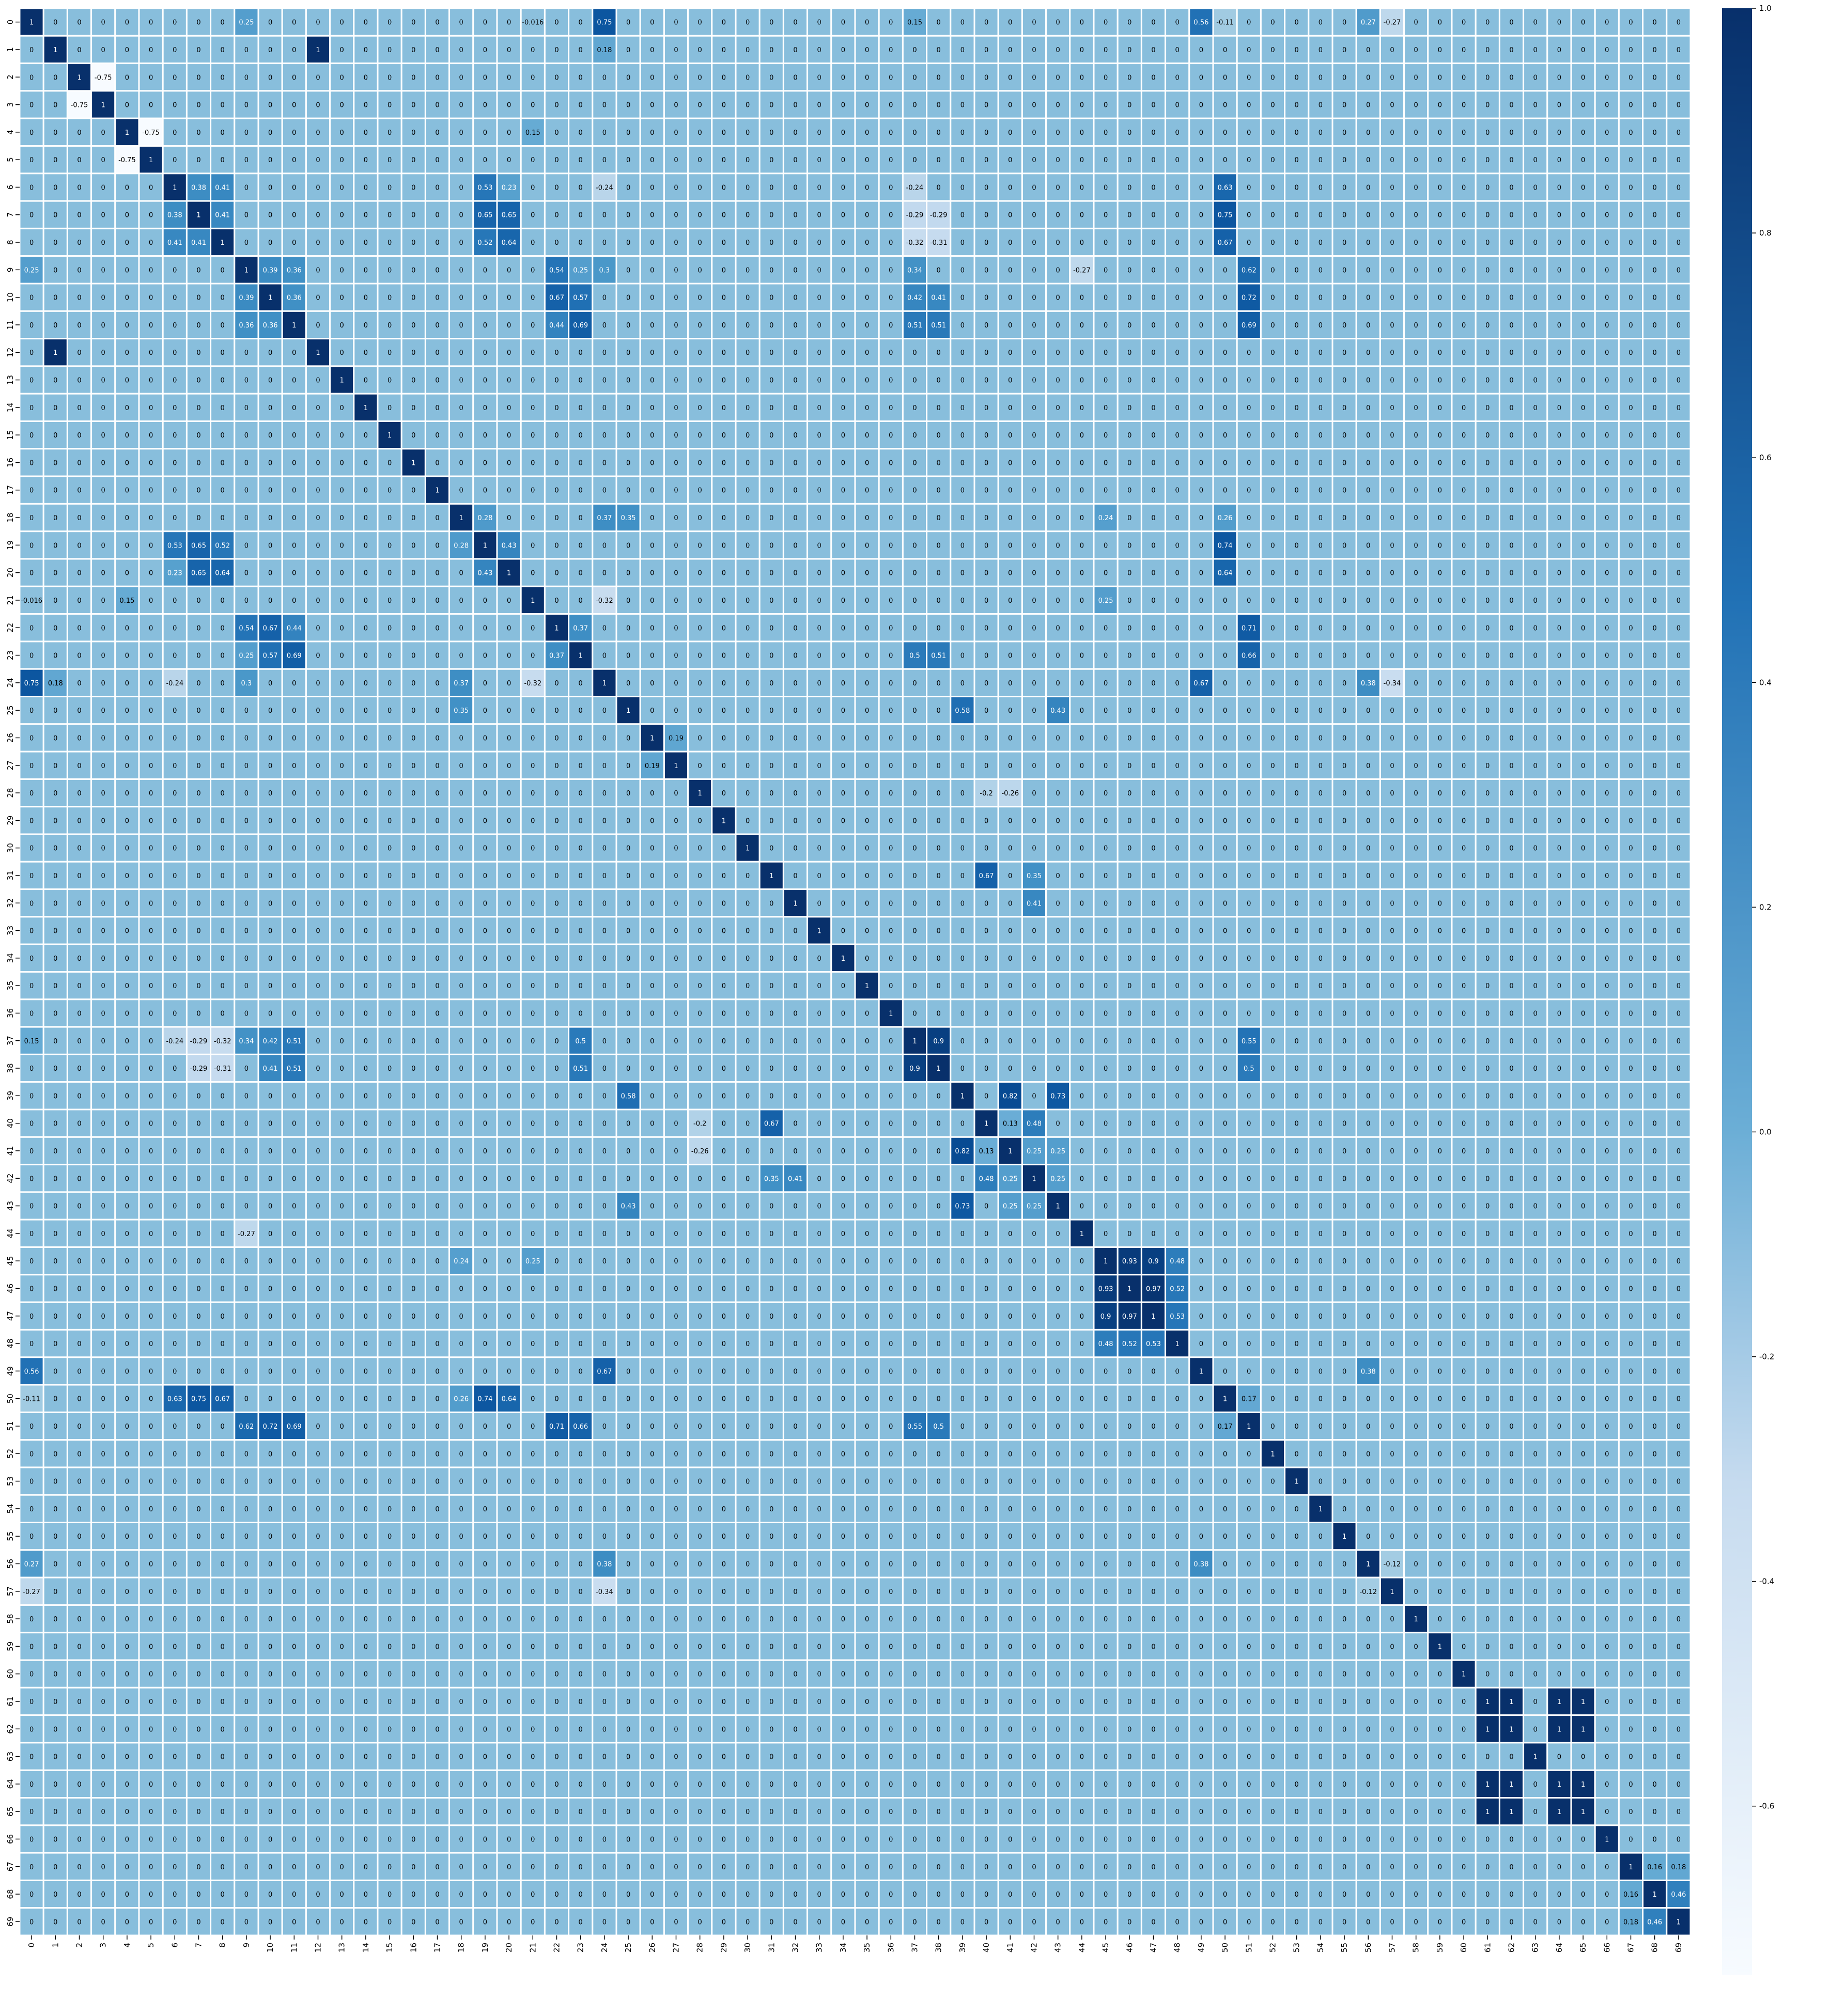 This screenshot has height=2016, width=1846. Describe the element at coordinates (795, 23) in the screenshot. I see `cell-label-0-32: 0` at that location.